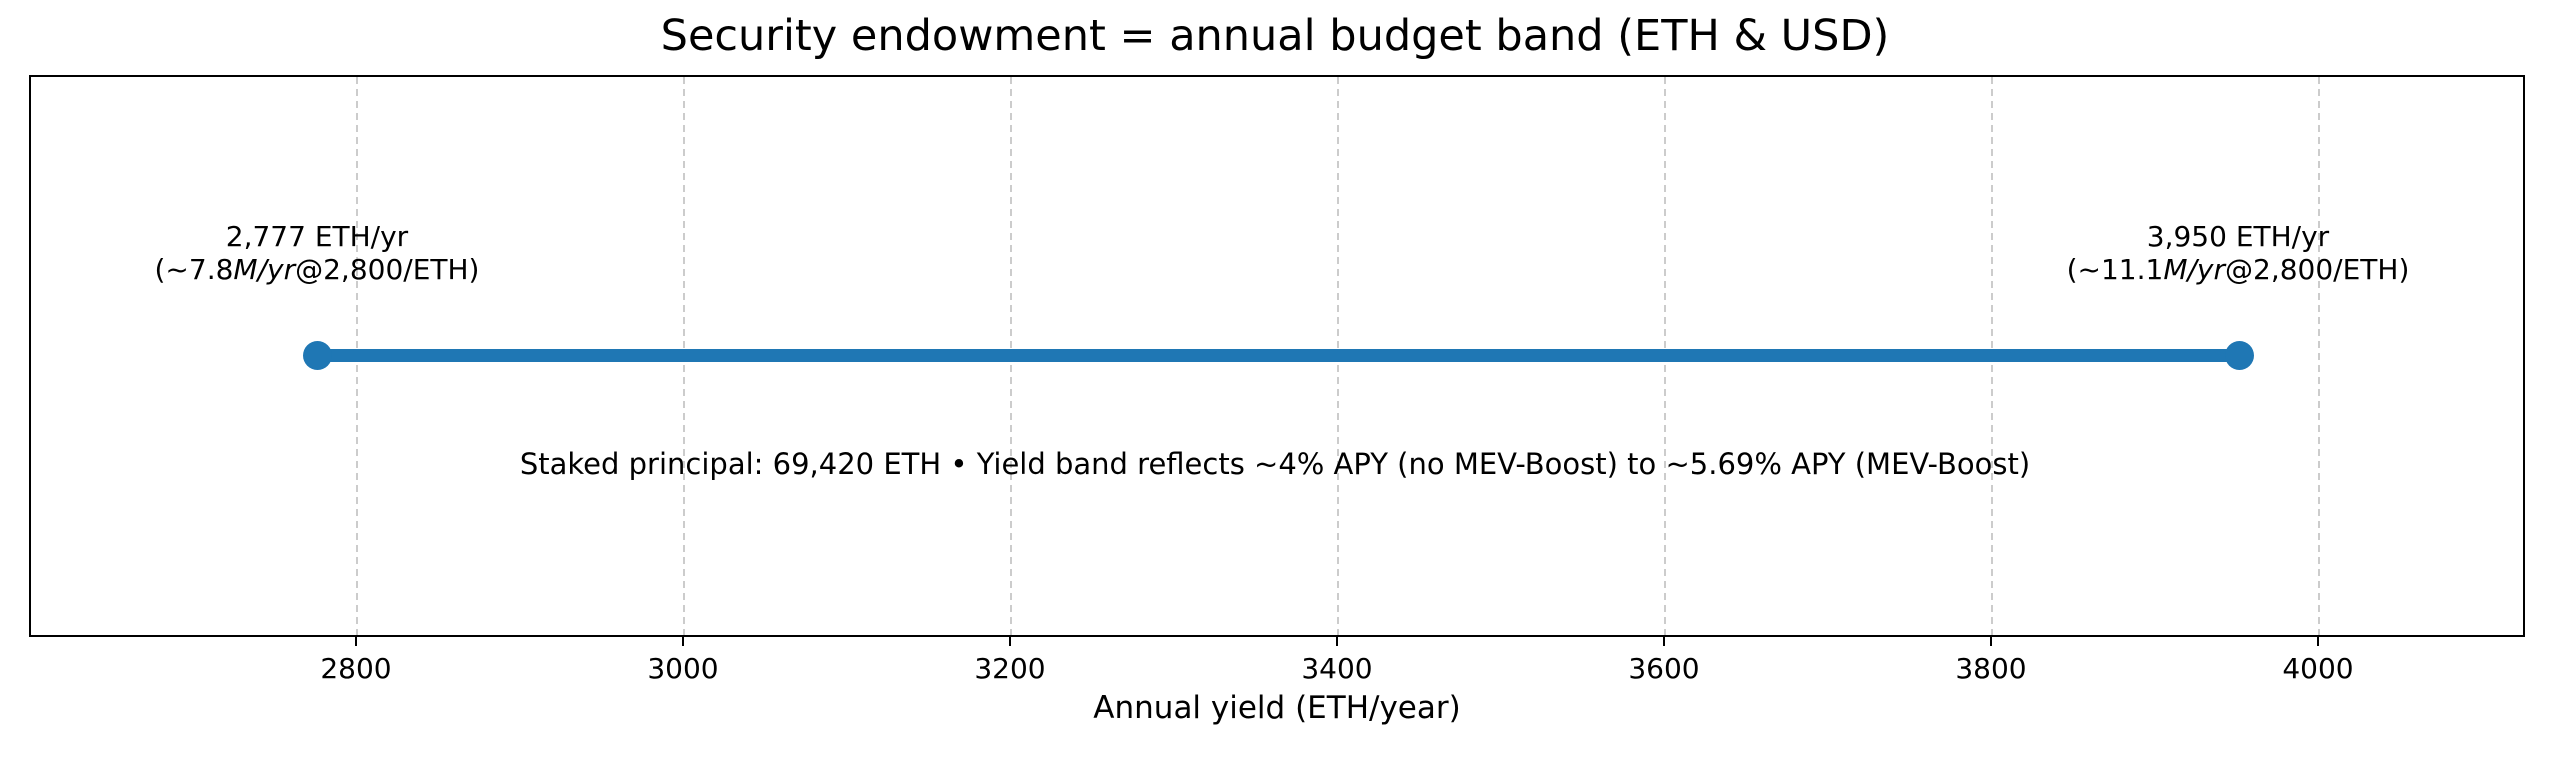  Describe the element at coordinates (2238, 236) in the screenshot. I see `annotation-right-line1: 3,950 ETH/yr` at that location.